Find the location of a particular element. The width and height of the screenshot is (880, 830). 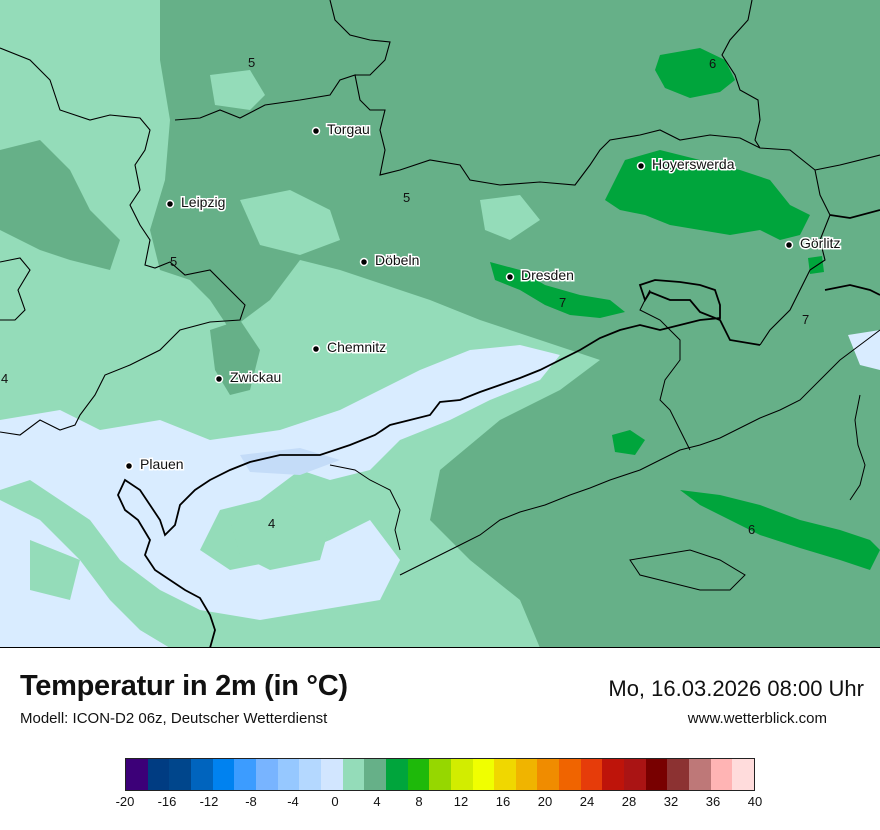

svg-text: Zwickau is located at coordinates (255, 377).